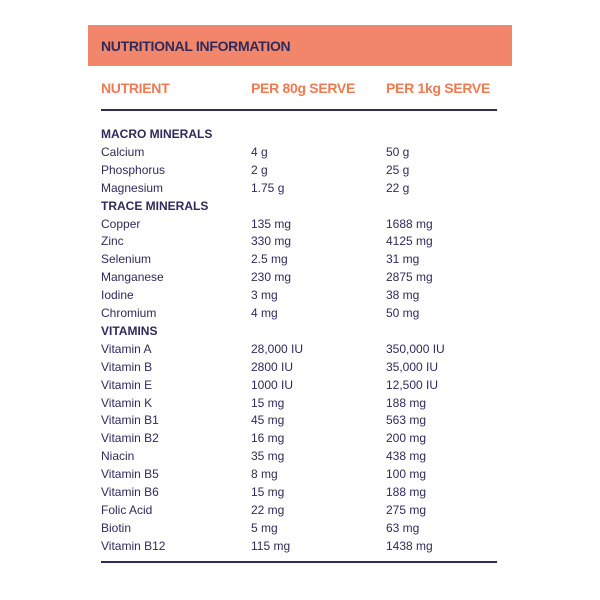 The width and height of the screenshot is (600, 600). Describe the element at coordinates (272, 384) in the screenshot. I see `table-cell: 1000 IU` at that location.